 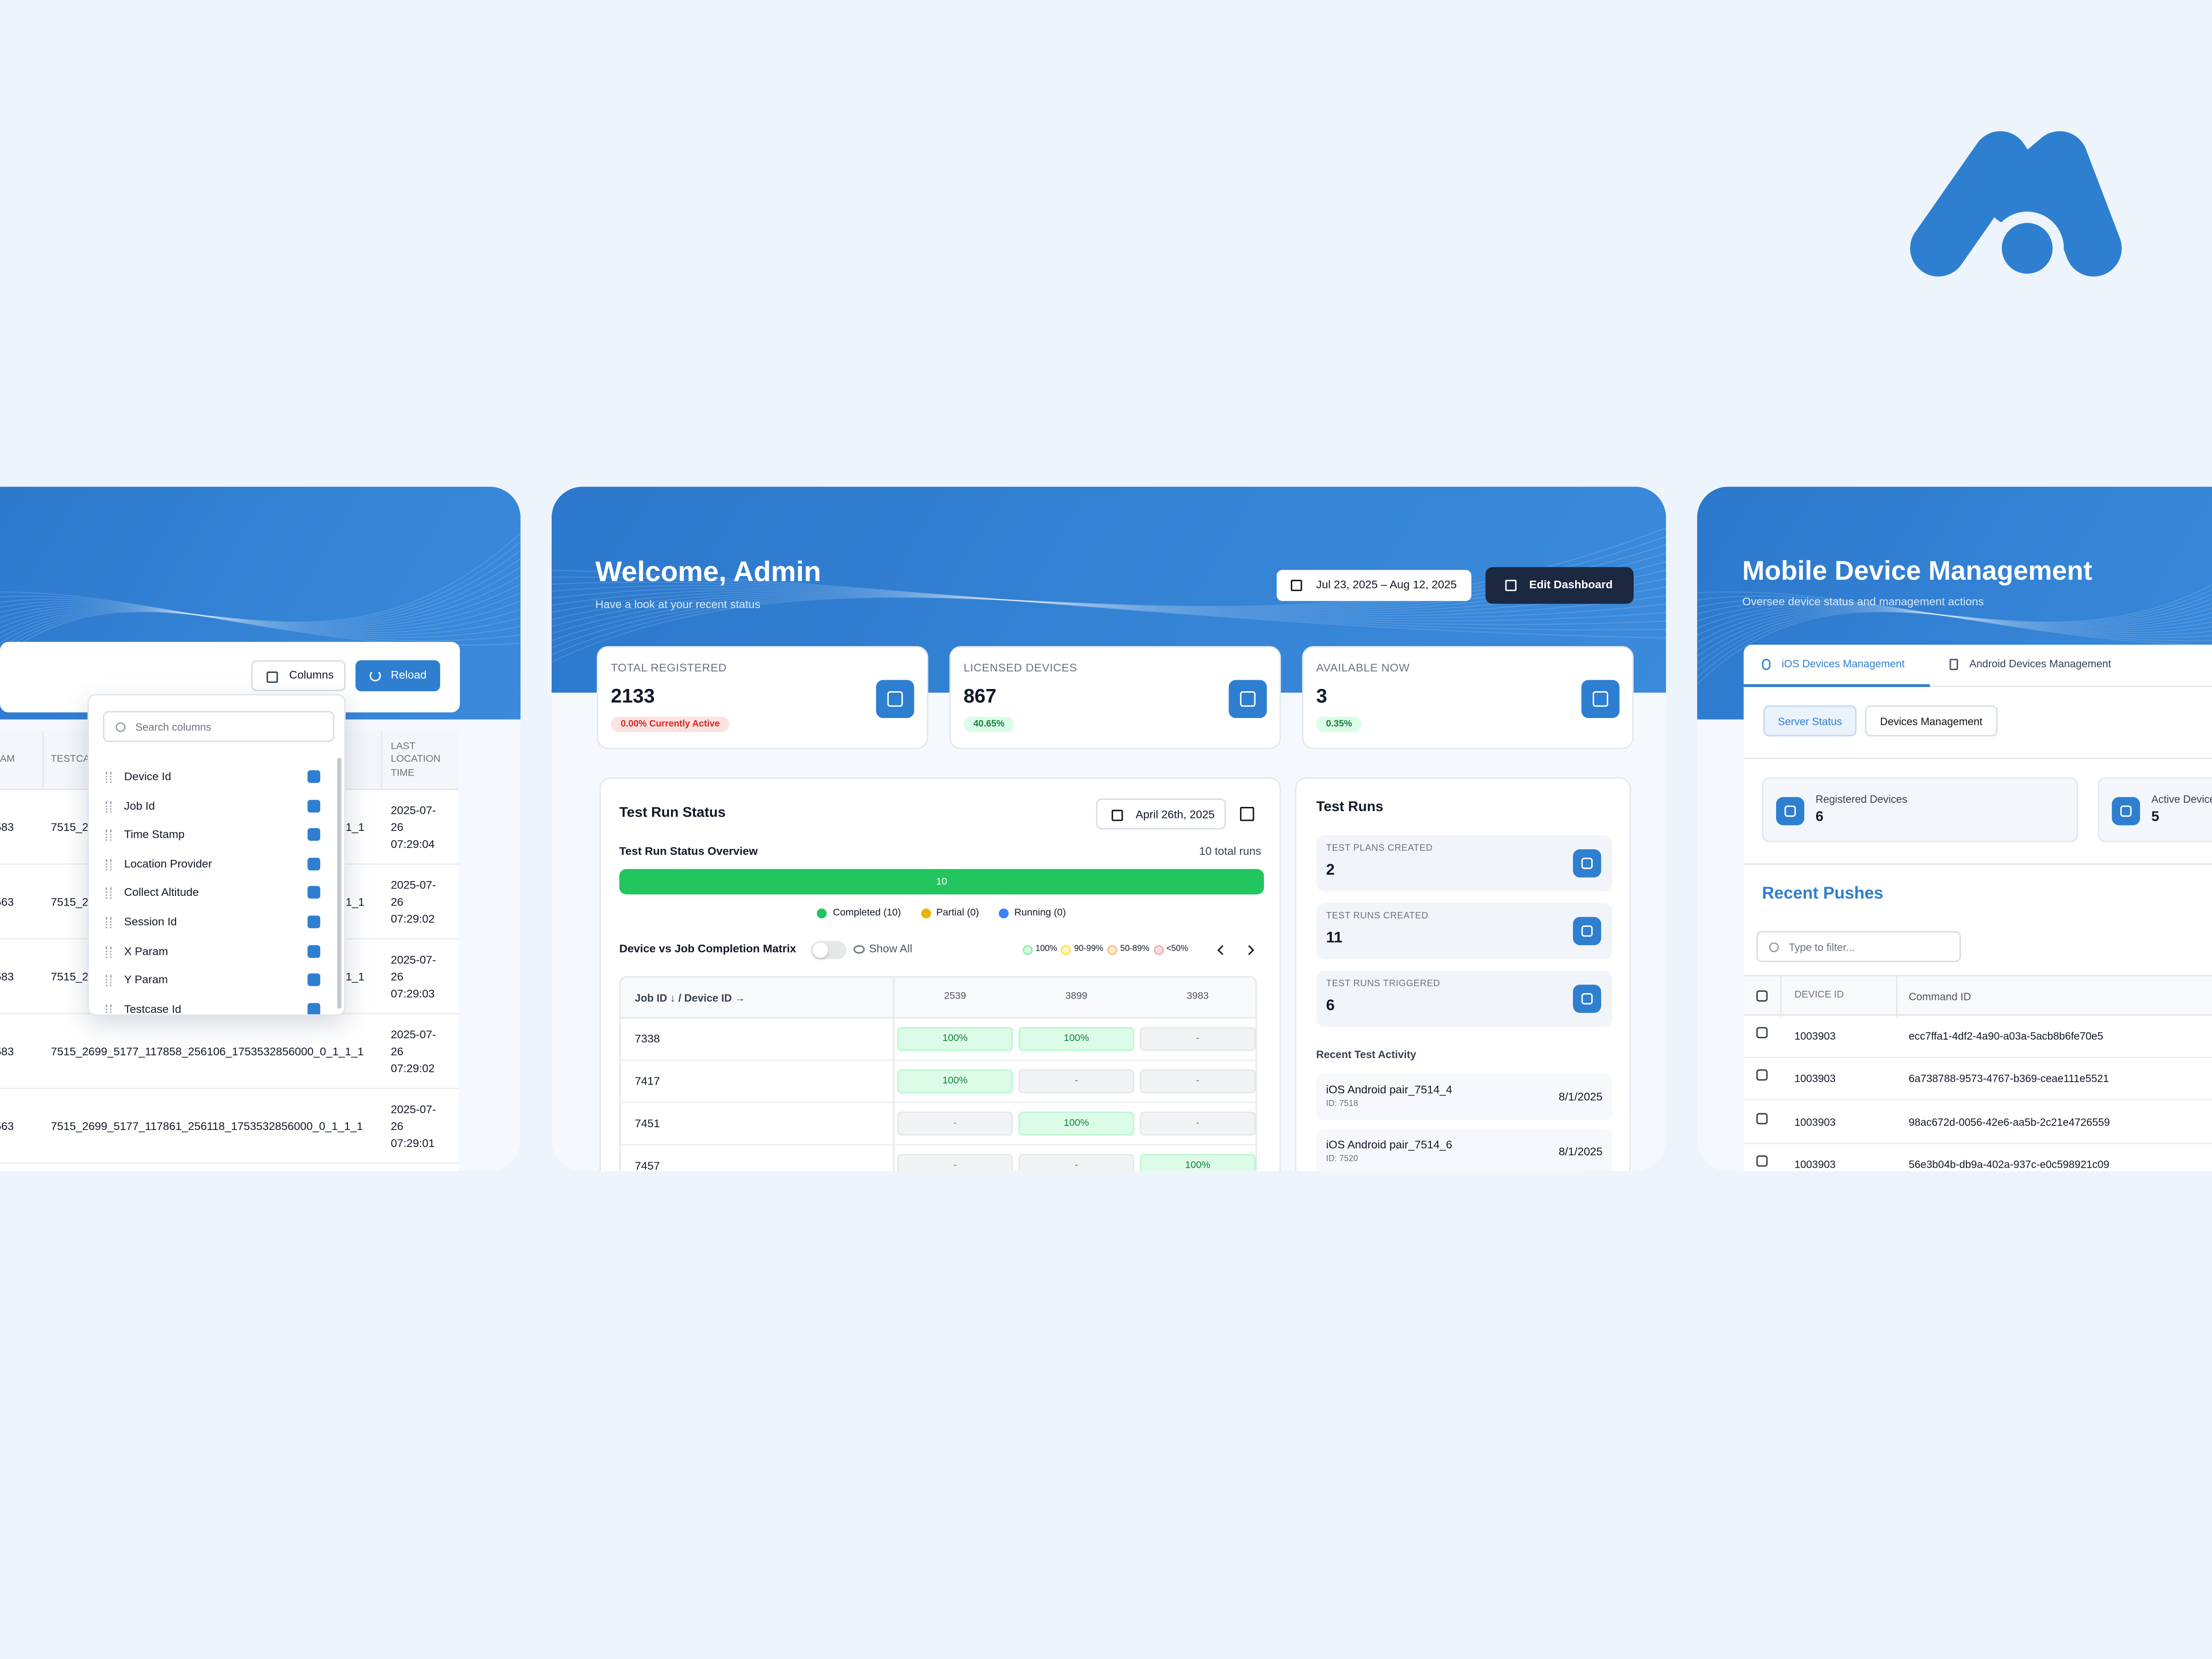 What do you see at coordinates (829, 950) in the screenshot?
I see `toggle` at bounding box center [829, 950].